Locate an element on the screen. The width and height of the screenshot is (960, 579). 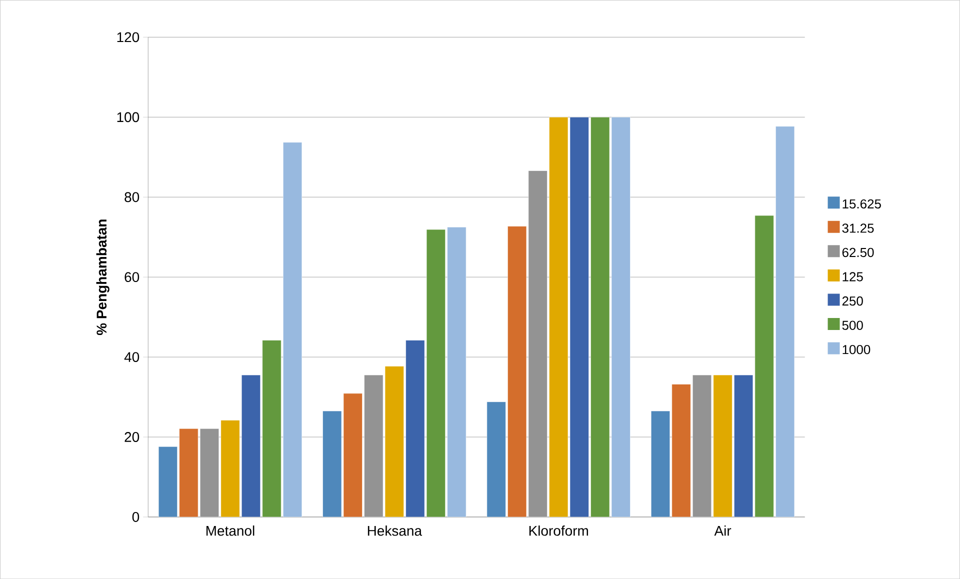
y-tick-label: 80 is located at coordinates (132, 197).